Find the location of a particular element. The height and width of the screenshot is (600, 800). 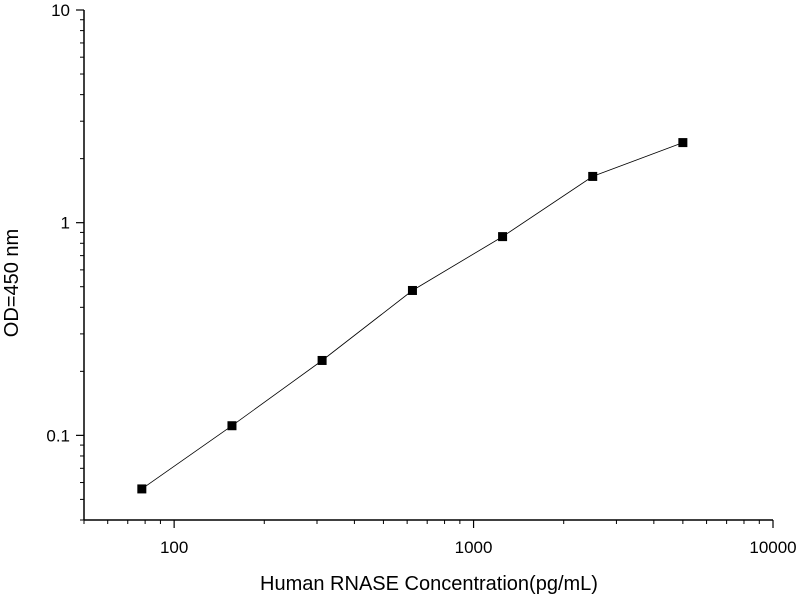

y-tick-label: 10 is located at coordinates (60, 10).